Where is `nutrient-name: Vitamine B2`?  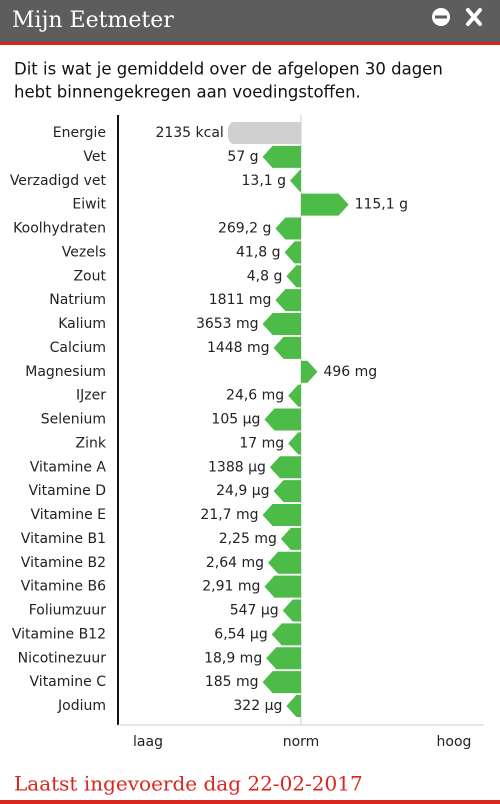
nutrient-name: Vitamine B2 is located at coordinates (63, 563).